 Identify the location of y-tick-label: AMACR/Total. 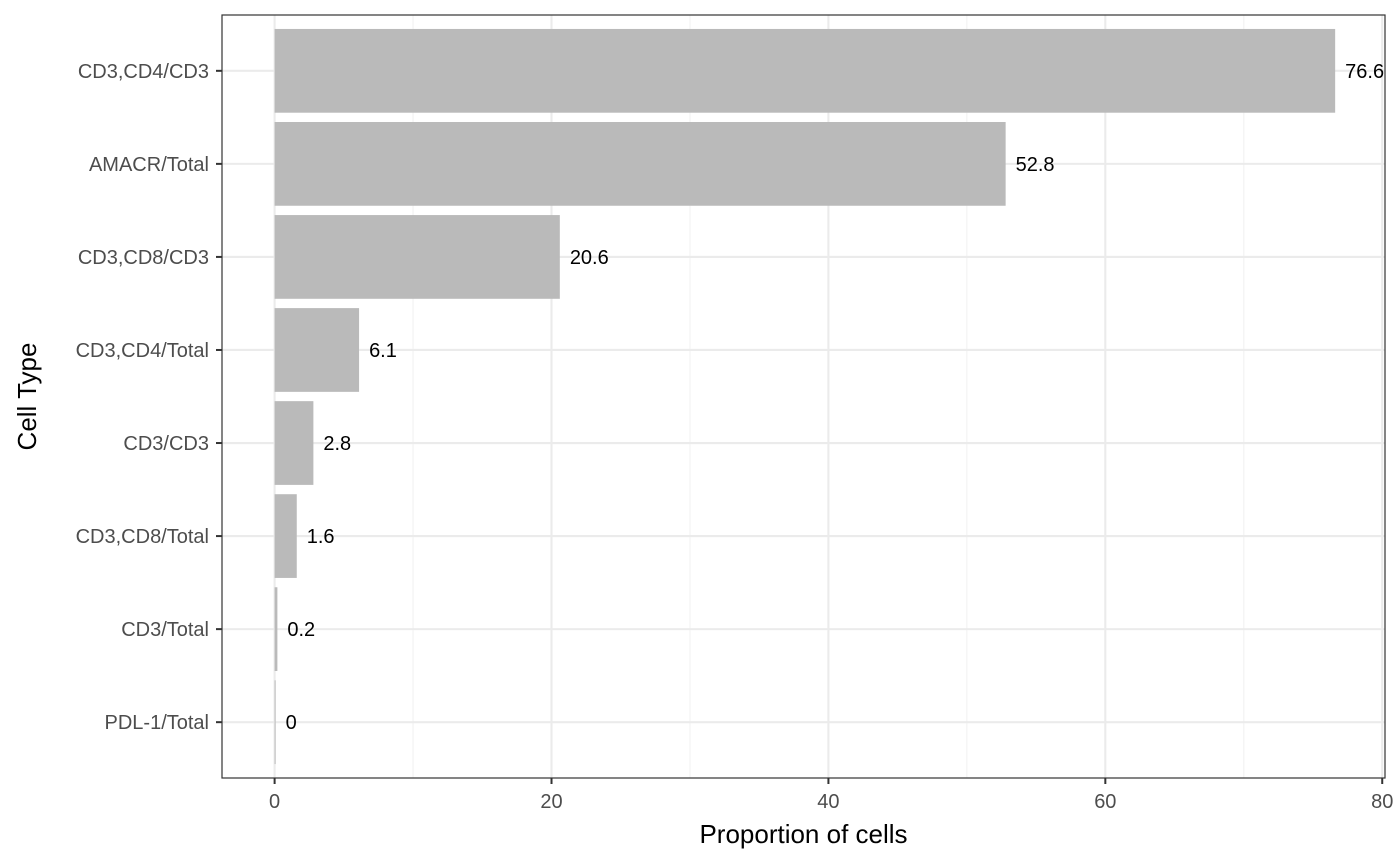
(149, 165).